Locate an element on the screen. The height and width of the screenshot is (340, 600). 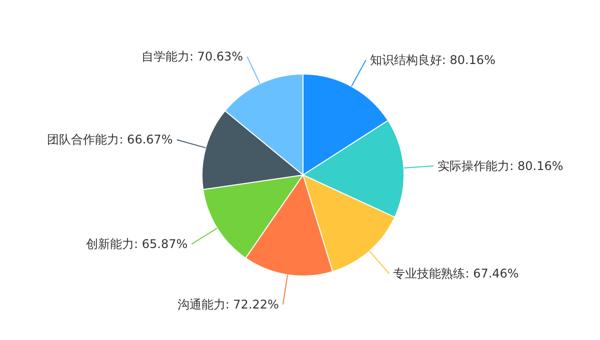
slice-label: 沟通能力: 72.22% is located at coordinates (228, 304).